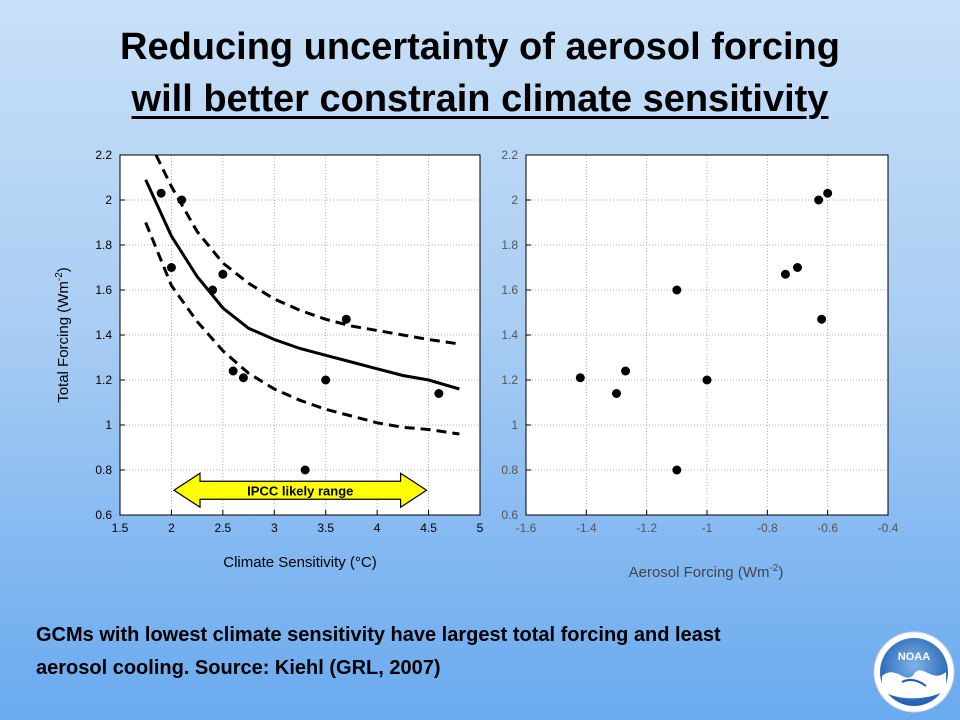  What do you see at coordinates (274, 528) in the screenshot?
I see `x-tick-label: 3` at bounding box center [274, 528].